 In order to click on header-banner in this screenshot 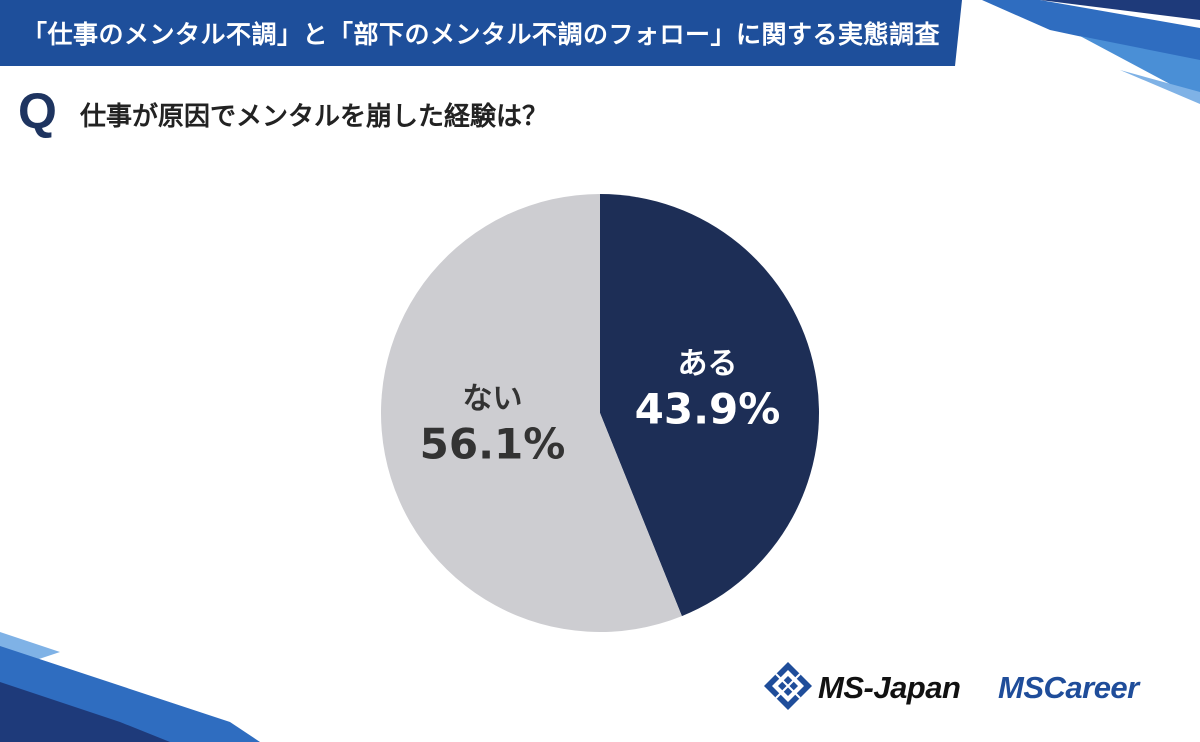, I will do `click(481, 33)`.